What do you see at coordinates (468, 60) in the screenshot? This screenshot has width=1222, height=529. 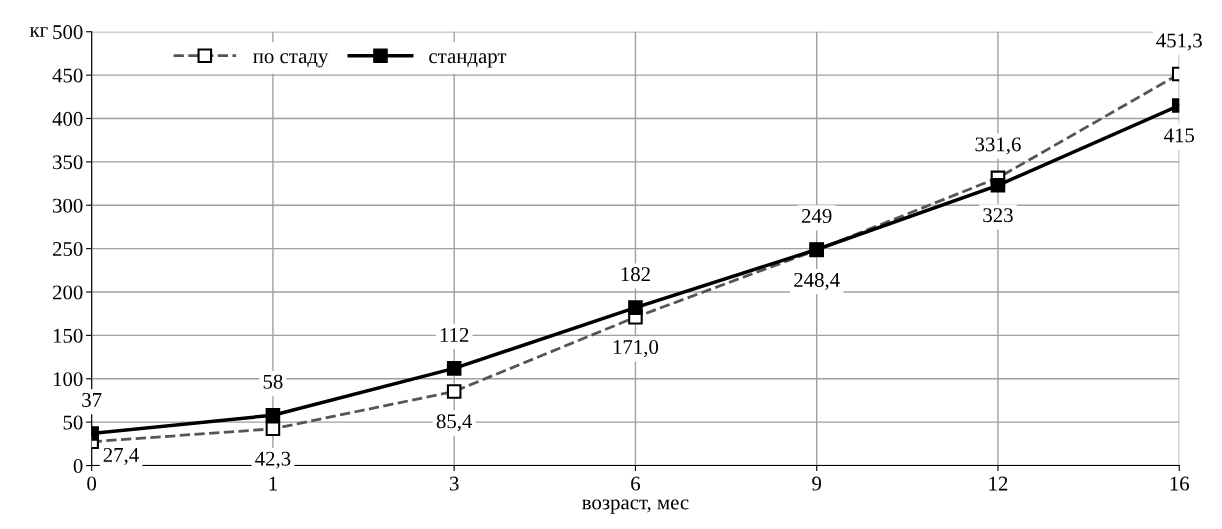 I see `legend-label: стандарт` at bounding box center [468, 60].